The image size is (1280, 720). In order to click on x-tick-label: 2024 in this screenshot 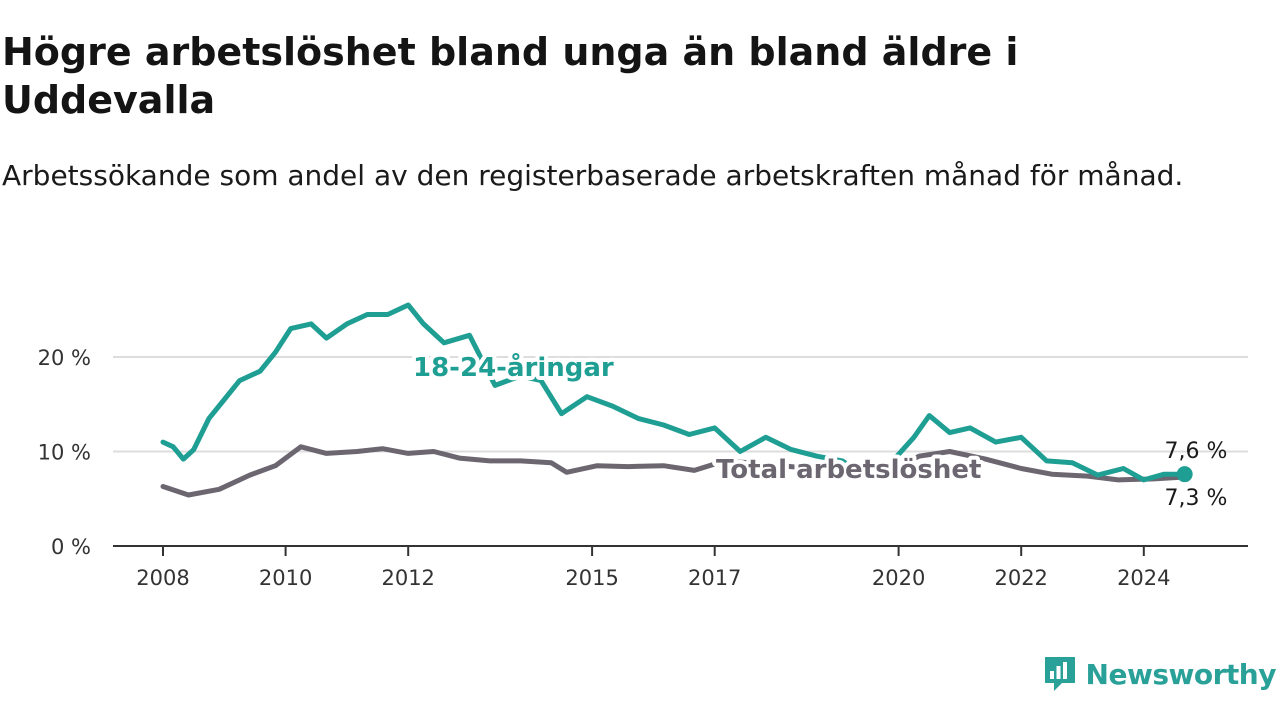, I will do `click(1143, 578)`.